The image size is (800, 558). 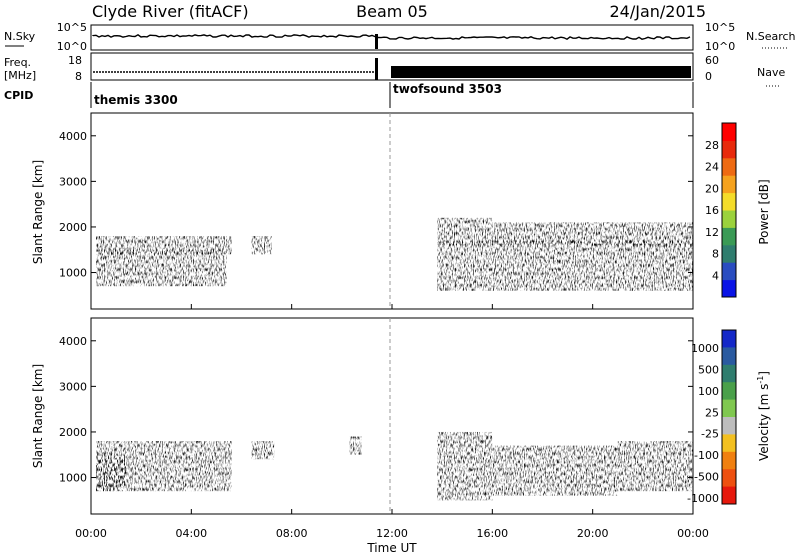 I want to click on beam-title: Beam 05, so click(x=392, y=11).